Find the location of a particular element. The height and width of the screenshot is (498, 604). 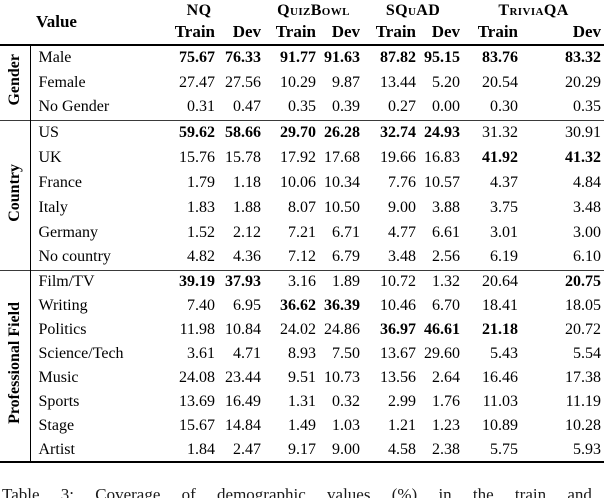

table-cell: 6.19 is located at coordinates (504, 257).